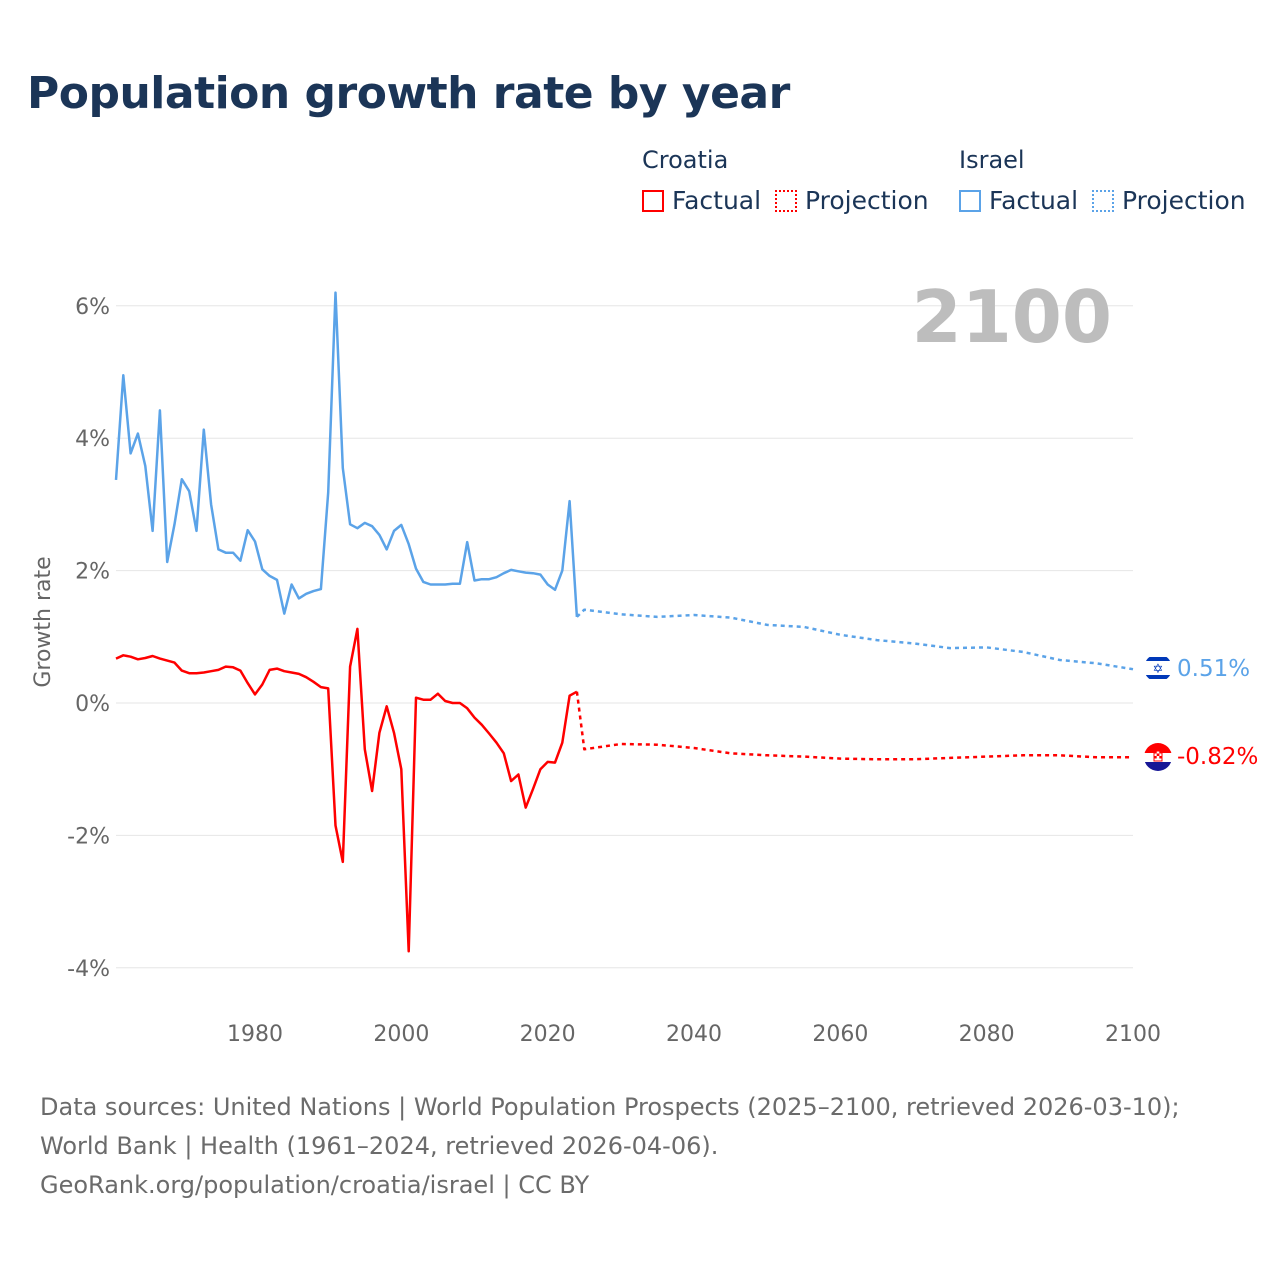  I want to click on y-tick-label: -4%, so click(88, 969).